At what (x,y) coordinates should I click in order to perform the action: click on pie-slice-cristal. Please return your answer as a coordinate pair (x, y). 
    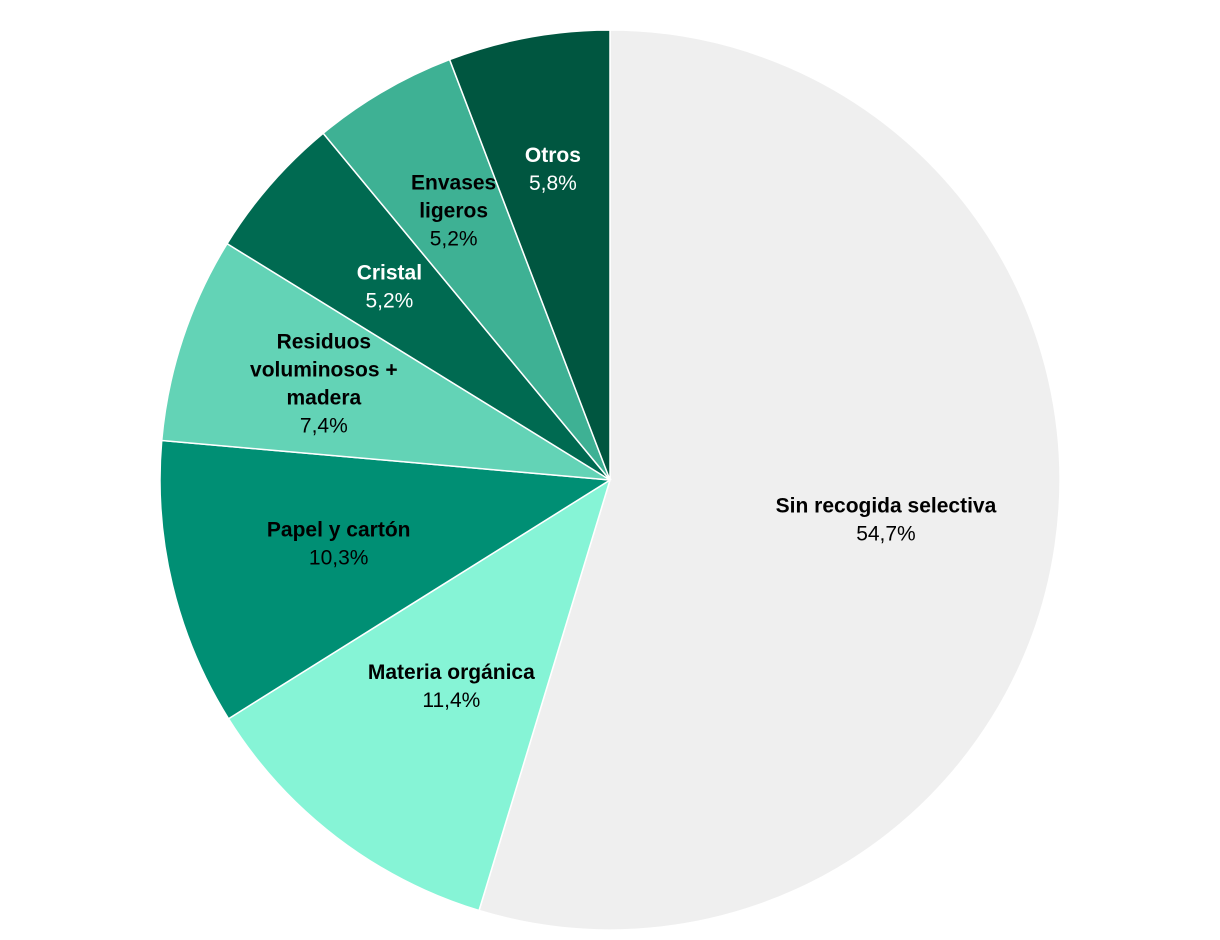
    Looking at the image, I should click on (418, 306).